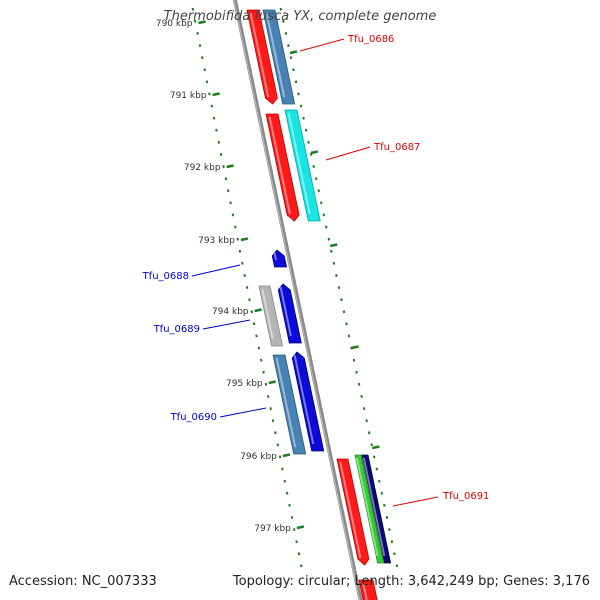  What do you see at coordinates (216, 241) in the screenshot?
I see `tick-label: 793 kbp` at bounding box center [216, 241].